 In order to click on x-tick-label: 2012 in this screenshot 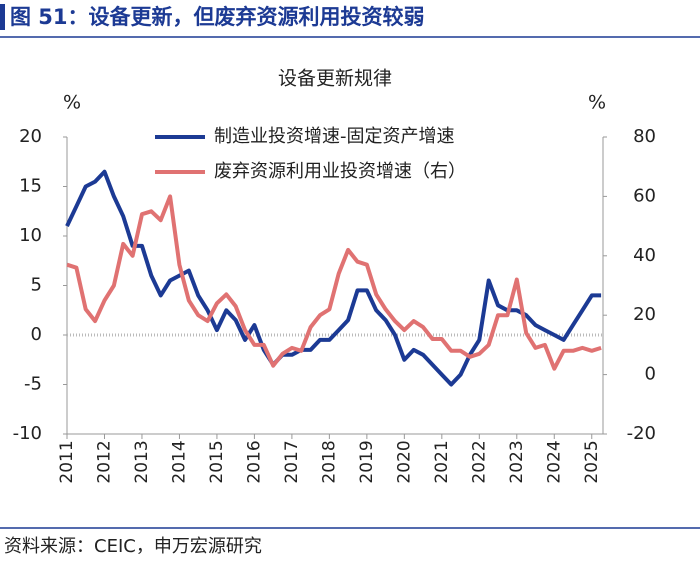, I will do `click(104, 461)`.